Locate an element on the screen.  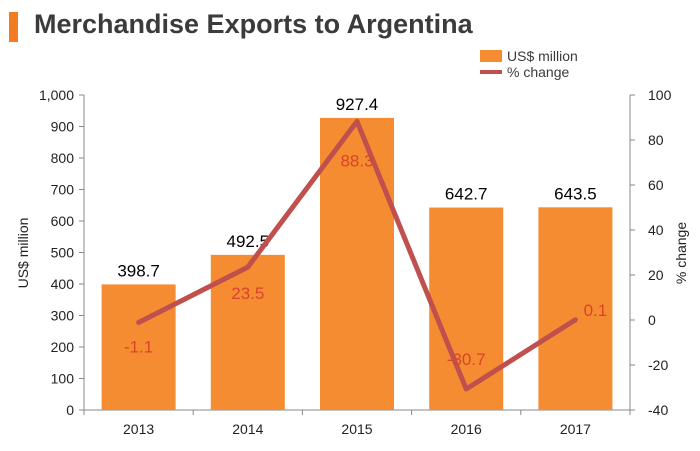
y2-tick-label: 60 is located at coordinates (656, 185).